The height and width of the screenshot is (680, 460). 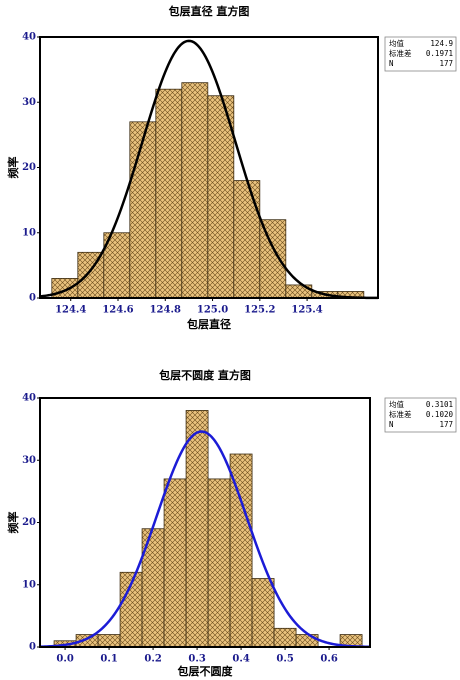 What do you see at coordinates (108, 659) in the screenshot?
I see `x-tick-label: 0.1` at bounding box center [108, 659].